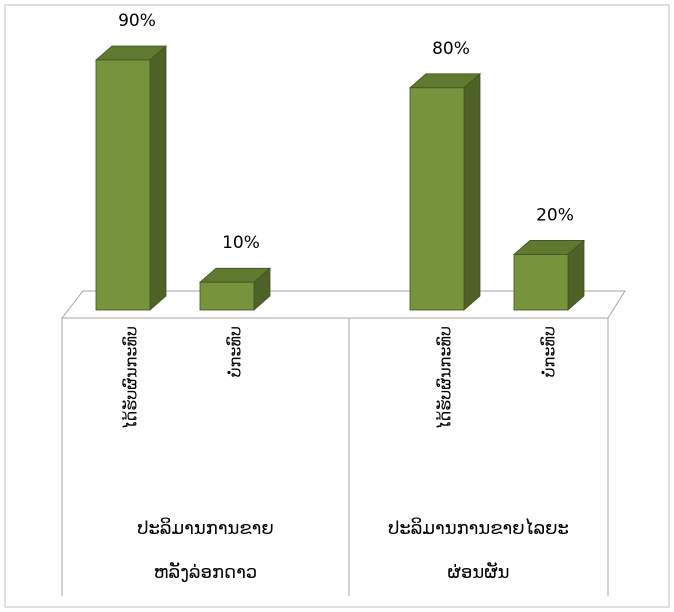 Image resolution: width=674 pixels, height=612 pixels. What do you see at coordinates (137, 21) in the screenshot?
I see `data-label: 90%` at bounding box center [137, 21].